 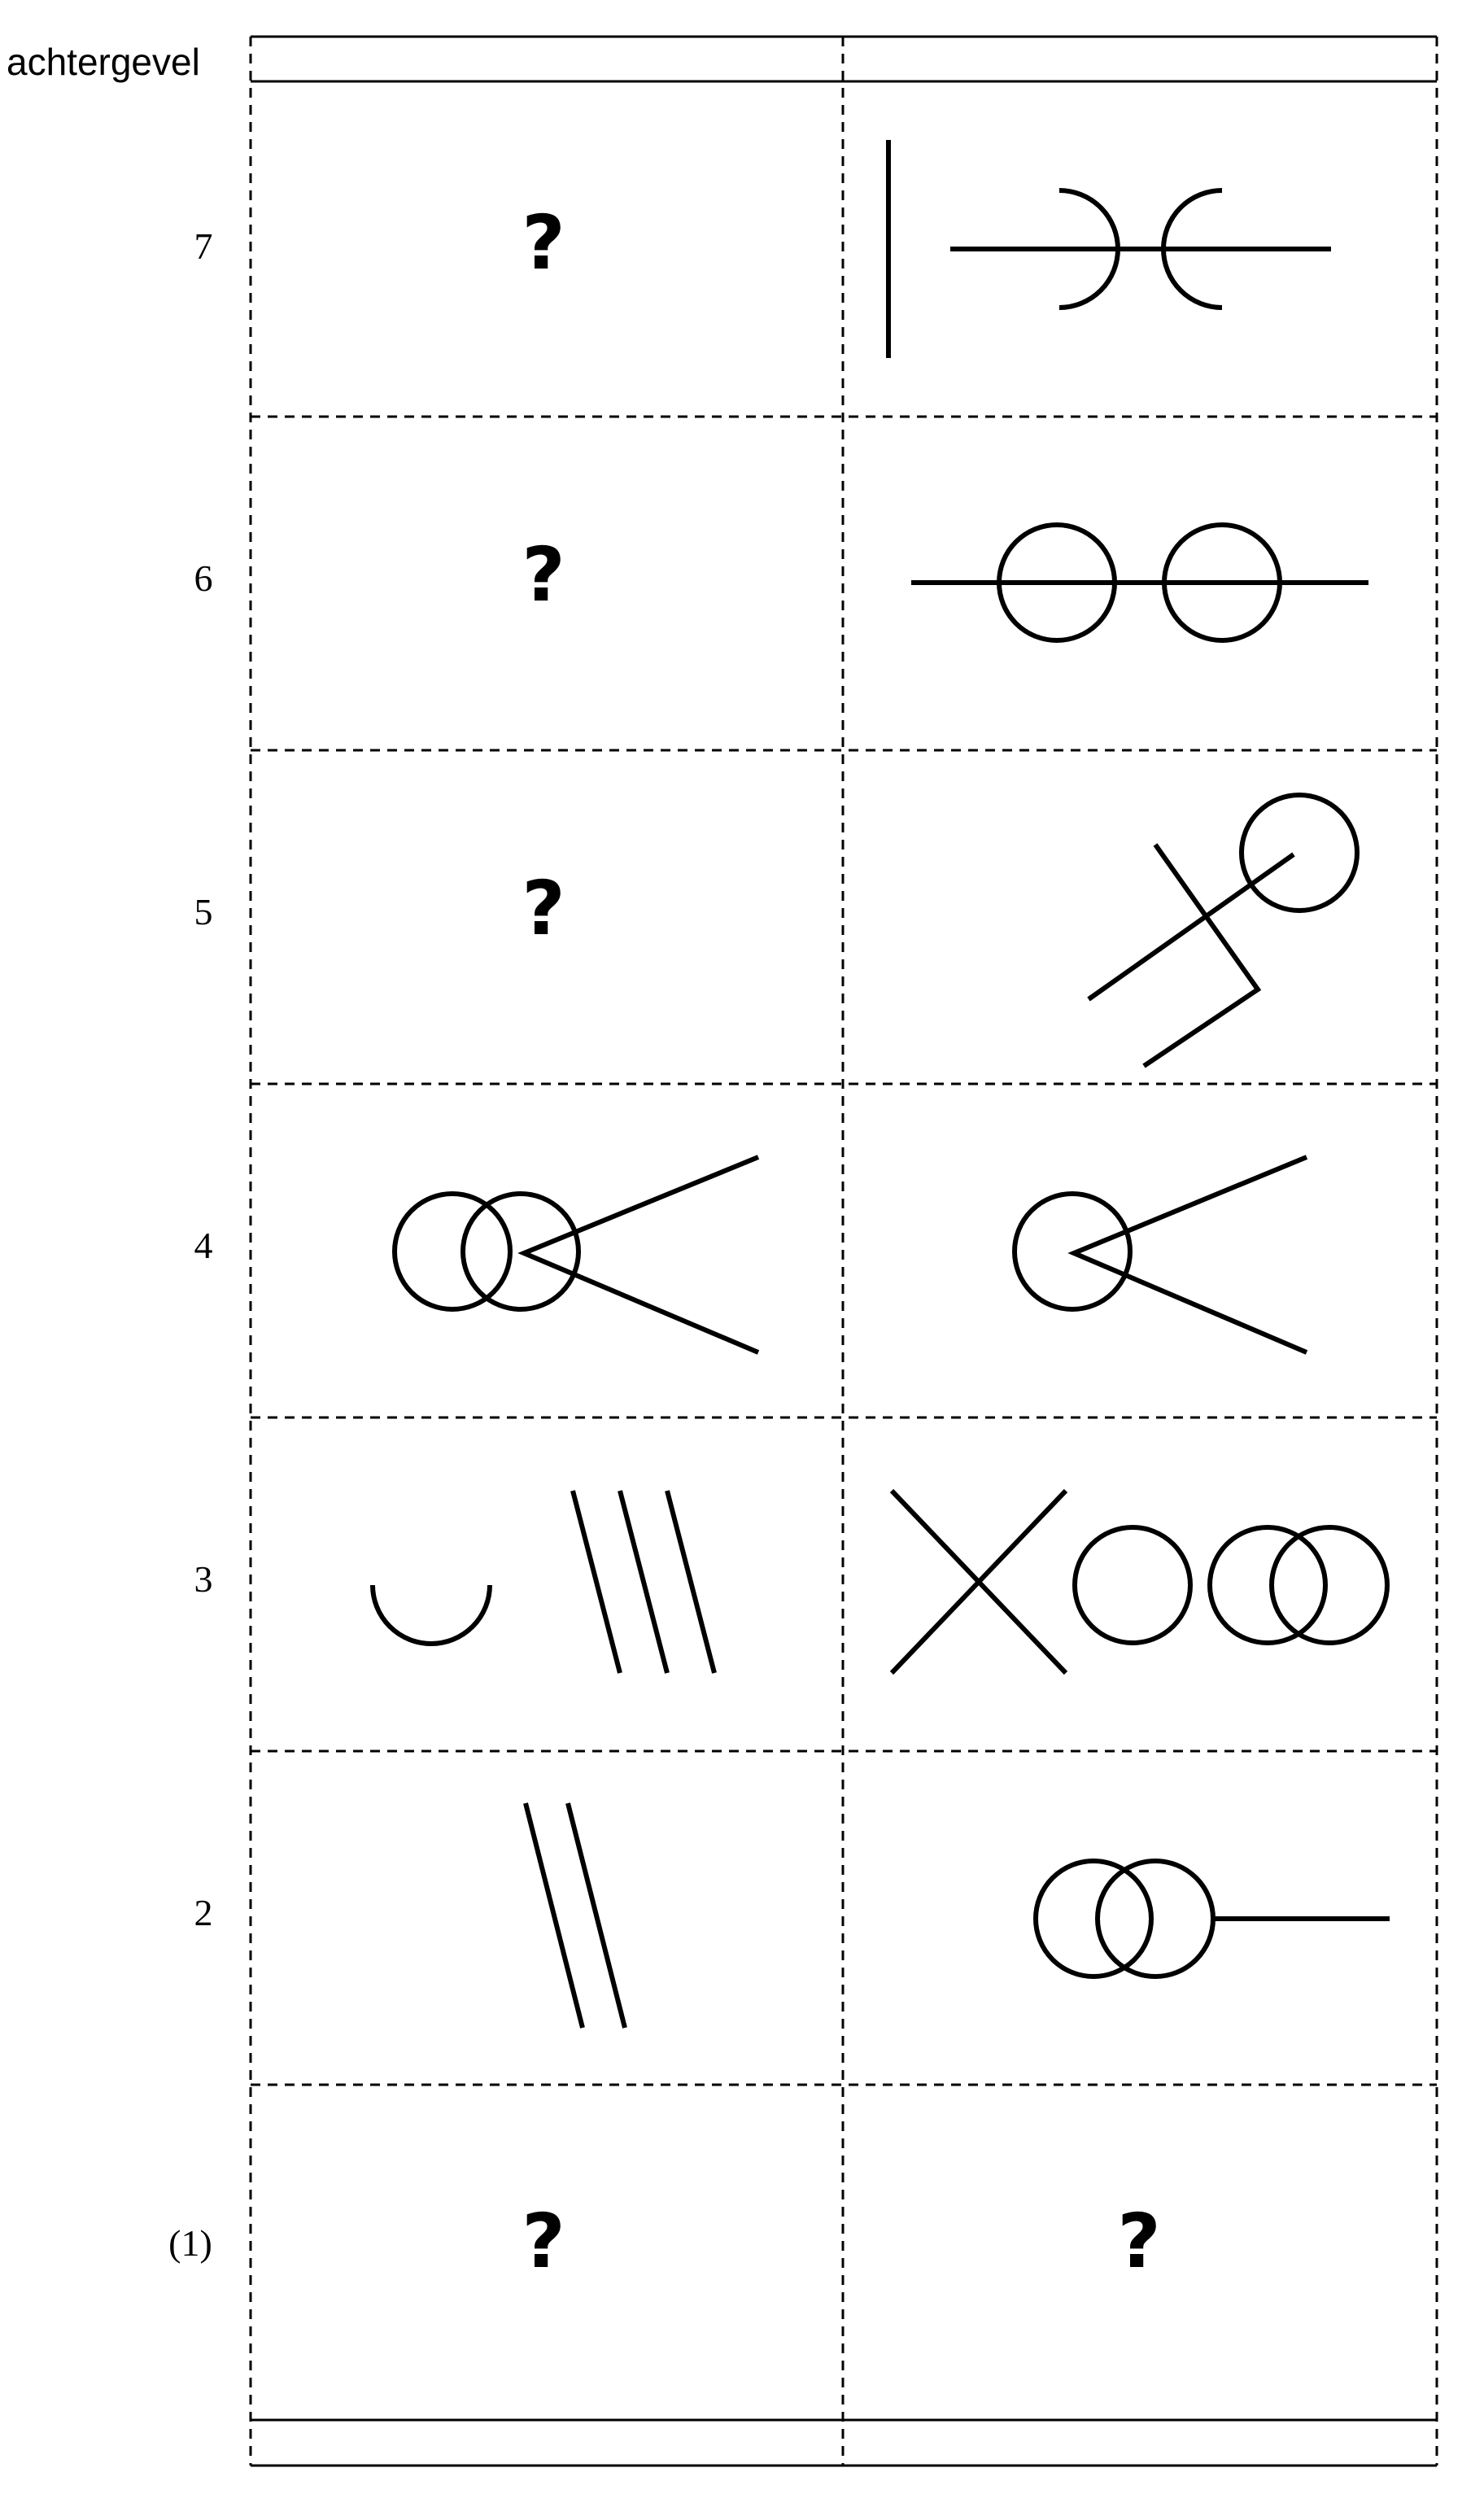 What do you see at coordinates (104, 62) in the screenshot?
I see `header-label: achtergevel` at bounding box center [104, 62].